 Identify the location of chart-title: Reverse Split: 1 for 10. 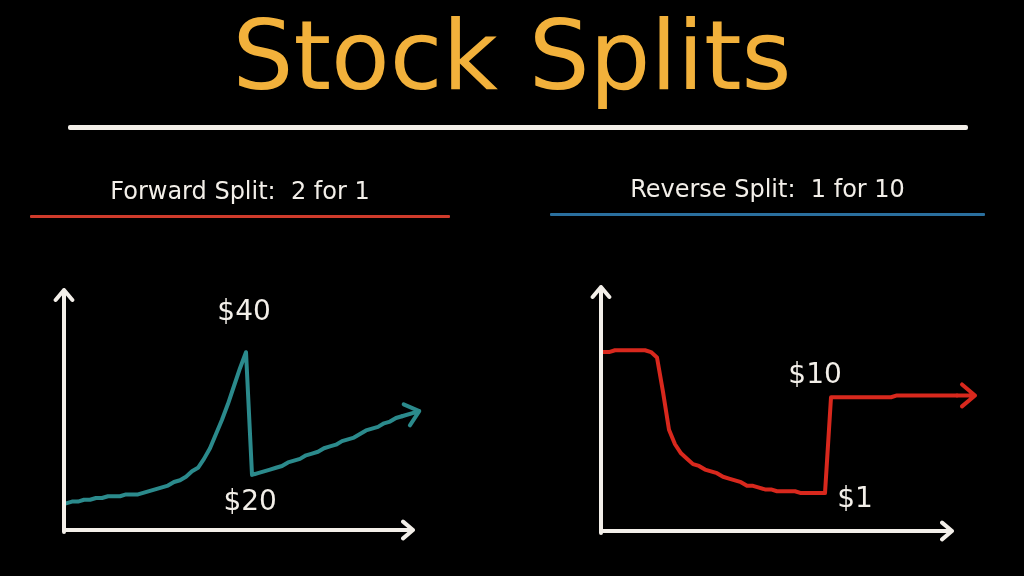
(767, 189).